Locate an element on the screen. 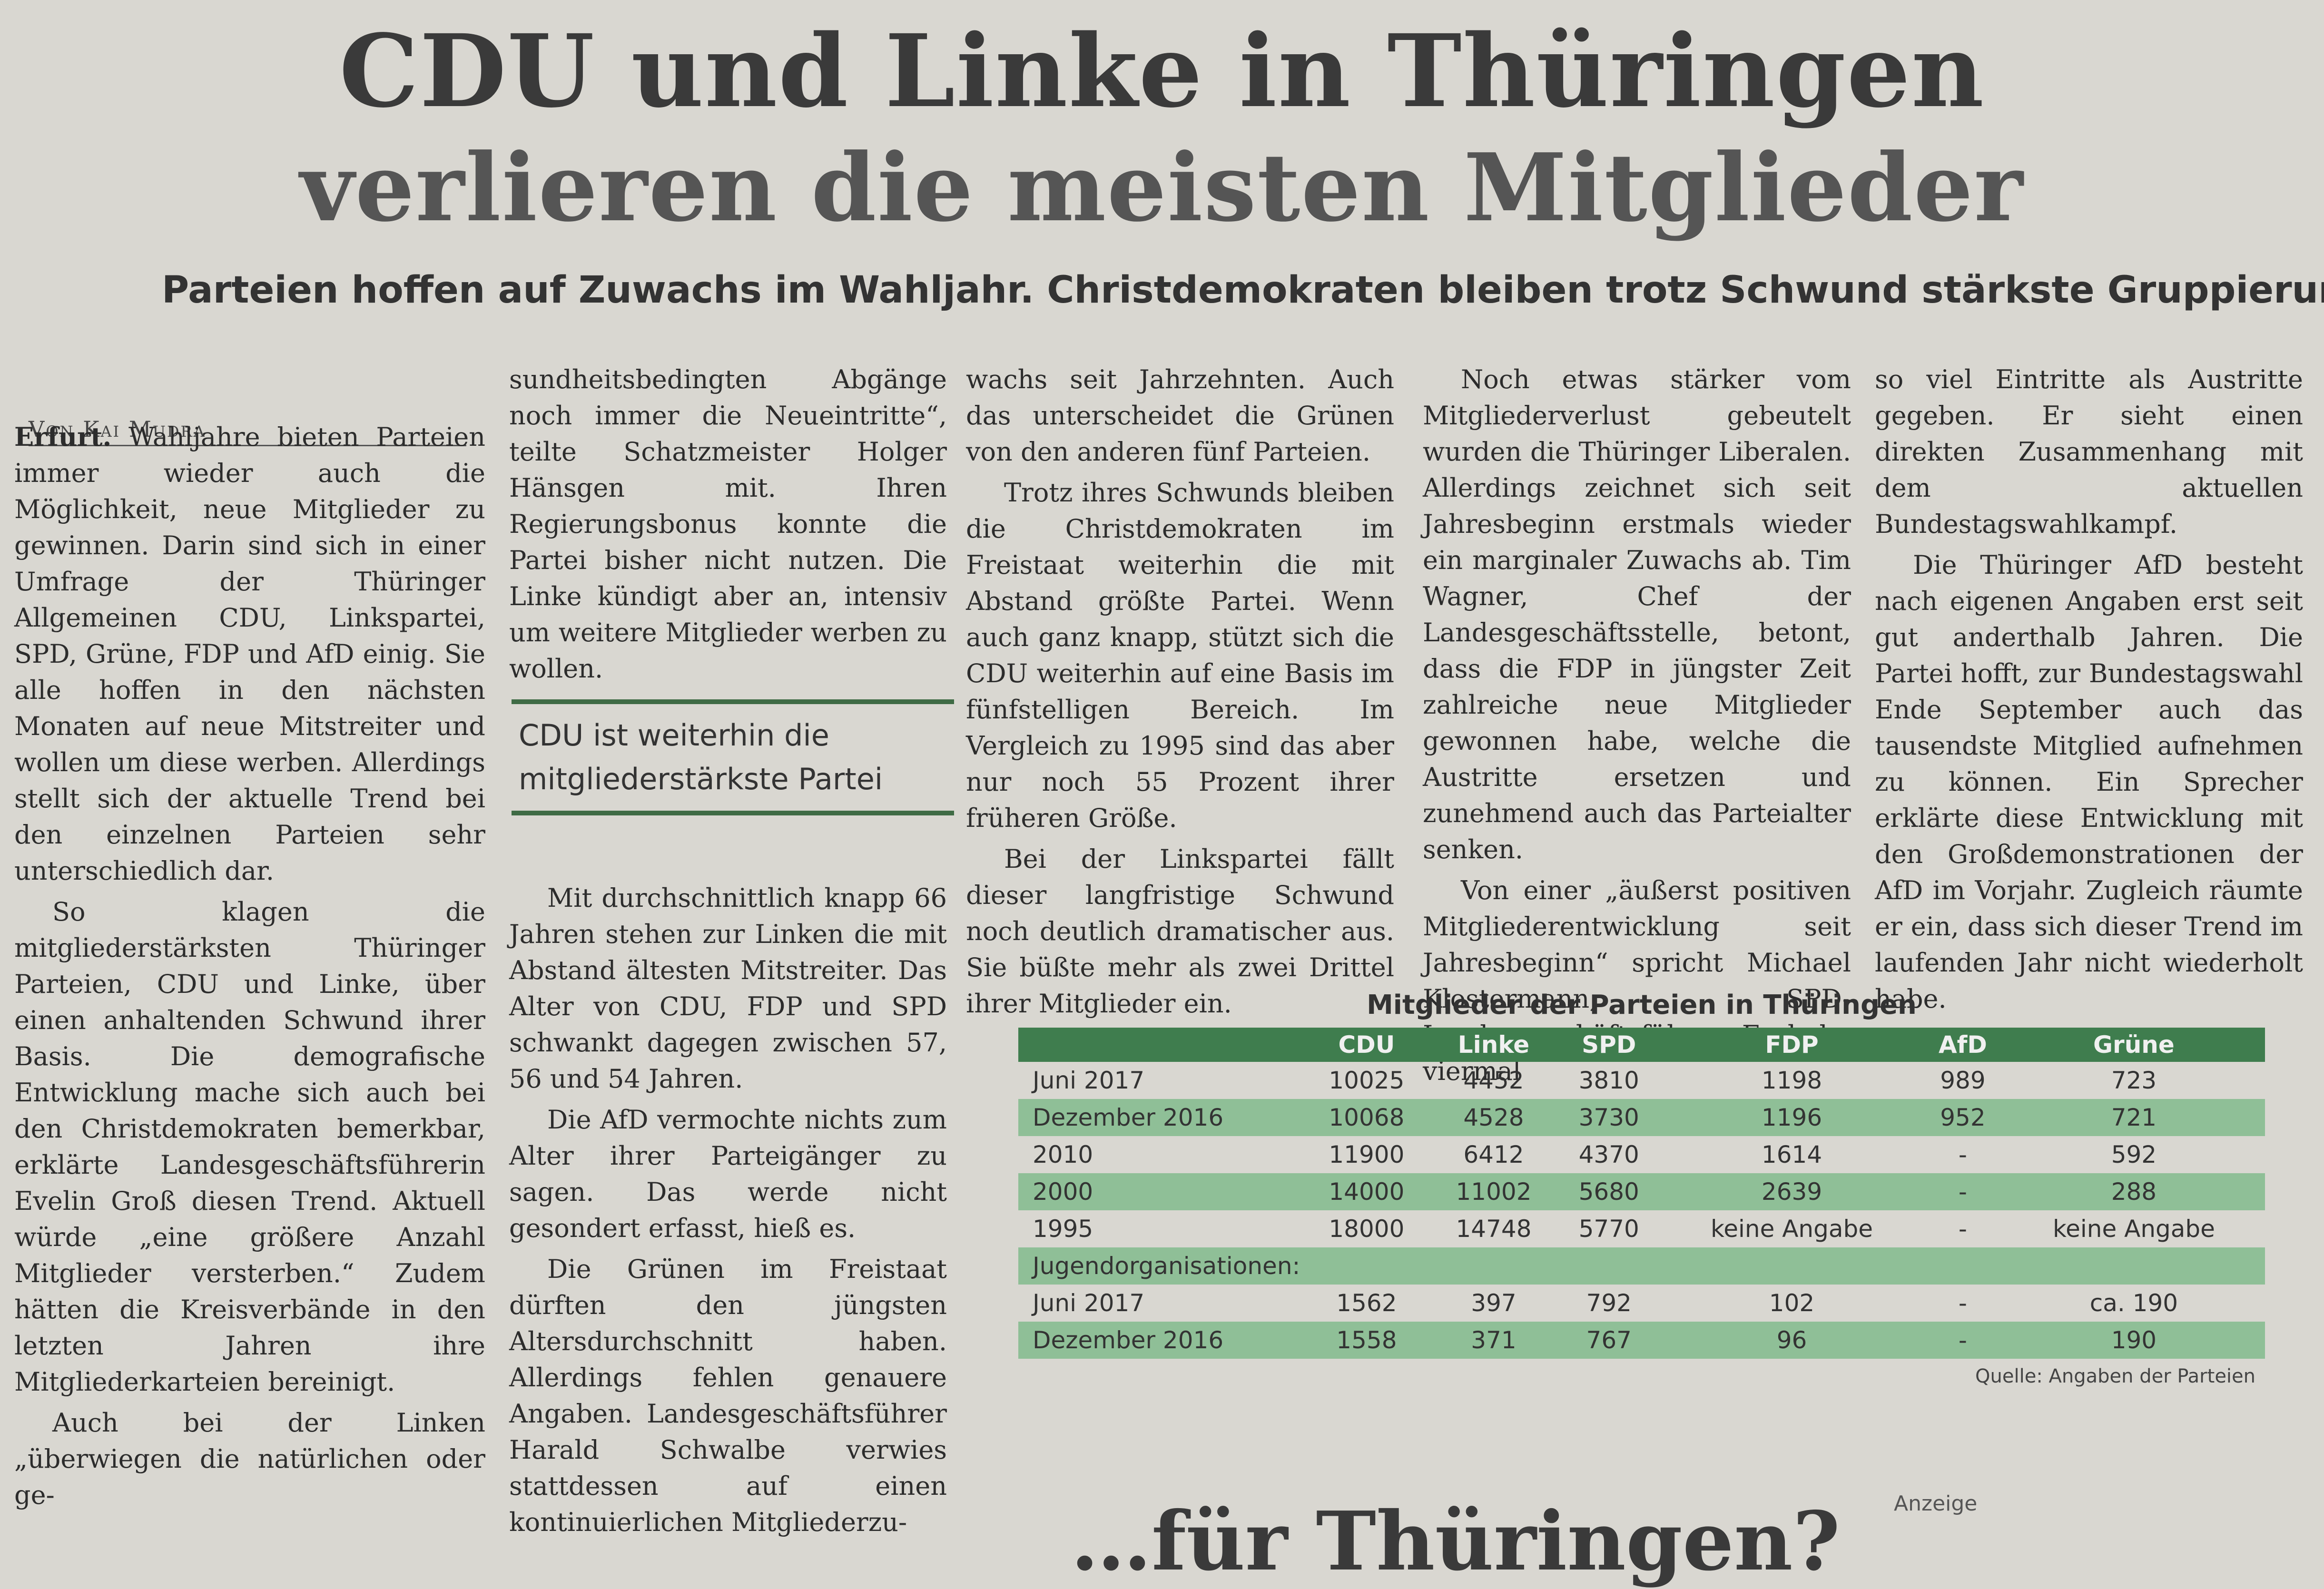  headline-line-1: CDU und Linke in Thüringen is located at coordinates (1162, 71).